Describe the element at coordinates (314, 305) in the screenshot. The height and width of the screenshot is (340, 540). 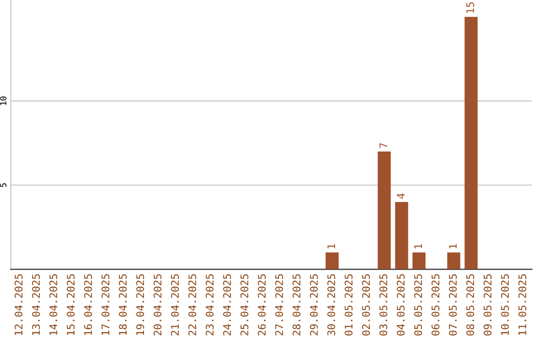
I see `x-tick-label: 29.04.2025` at that location.